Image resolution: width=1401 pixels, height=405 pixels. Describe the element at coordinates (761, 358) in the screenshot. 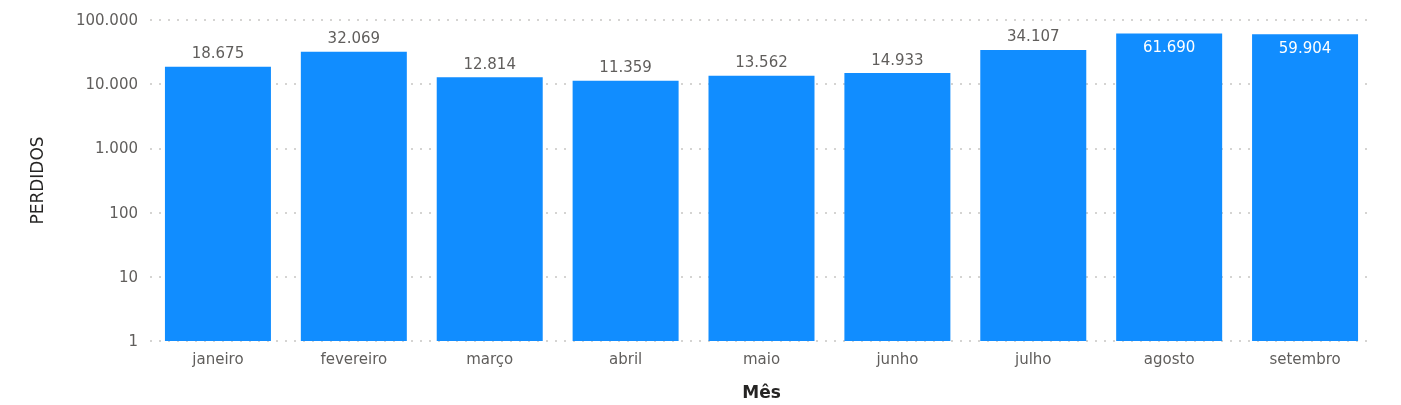

I see `x-tick-label: maio` at that location.